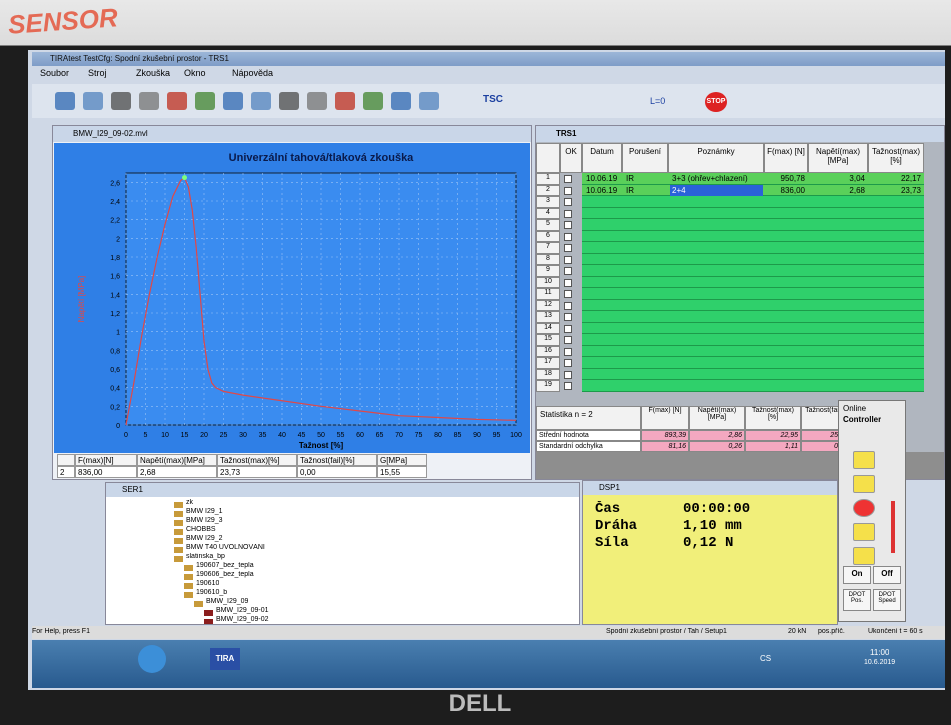 This screenshot has width=951, height=725. I want to click on row-number: 6, so click(548, 236).